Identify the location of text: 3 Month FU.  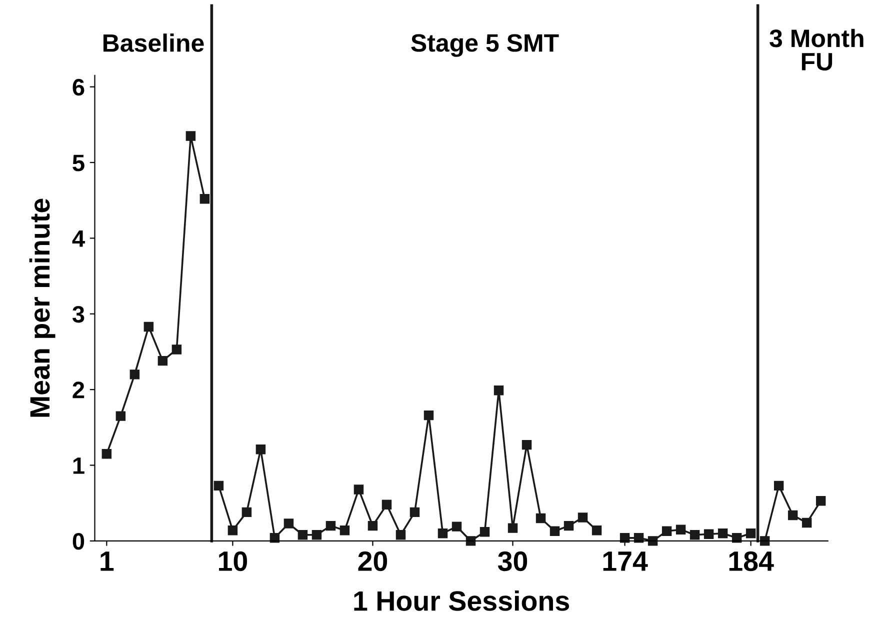
(817, 49).